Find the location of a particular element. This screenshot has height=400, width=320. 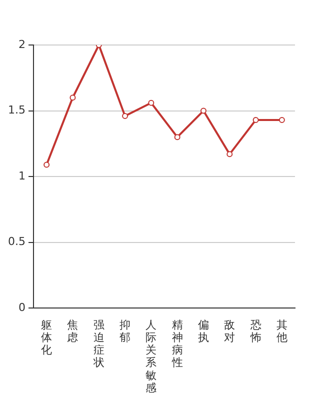

x-tick-label: 偏执 is located at coordinates (203, 331).